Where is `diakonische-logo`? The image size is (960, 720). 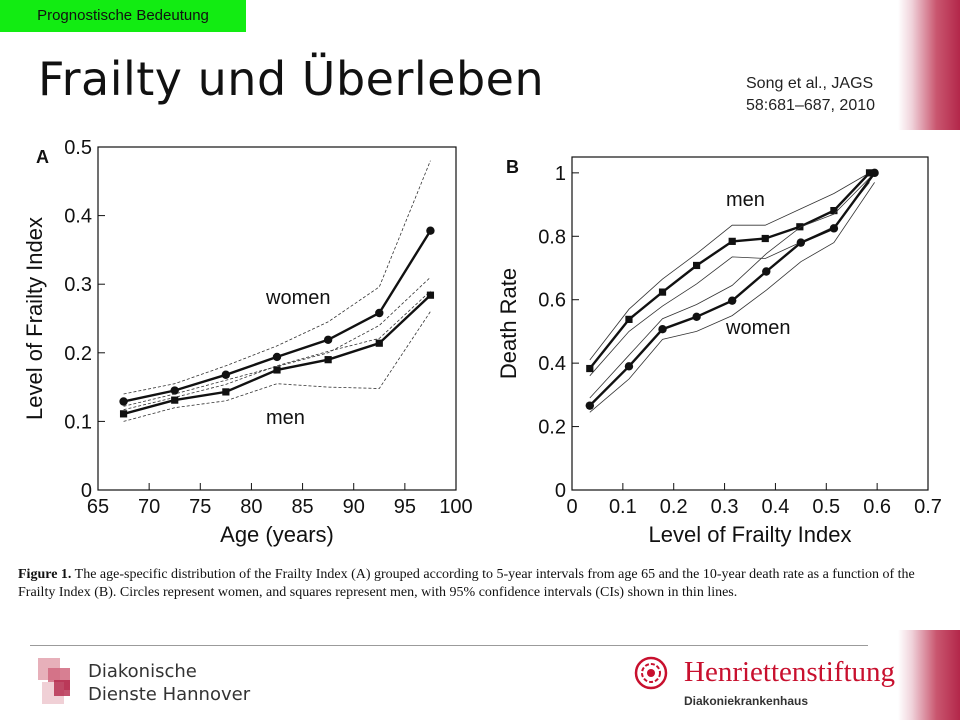
diakonische-logo is located at coordinates (58, 681).